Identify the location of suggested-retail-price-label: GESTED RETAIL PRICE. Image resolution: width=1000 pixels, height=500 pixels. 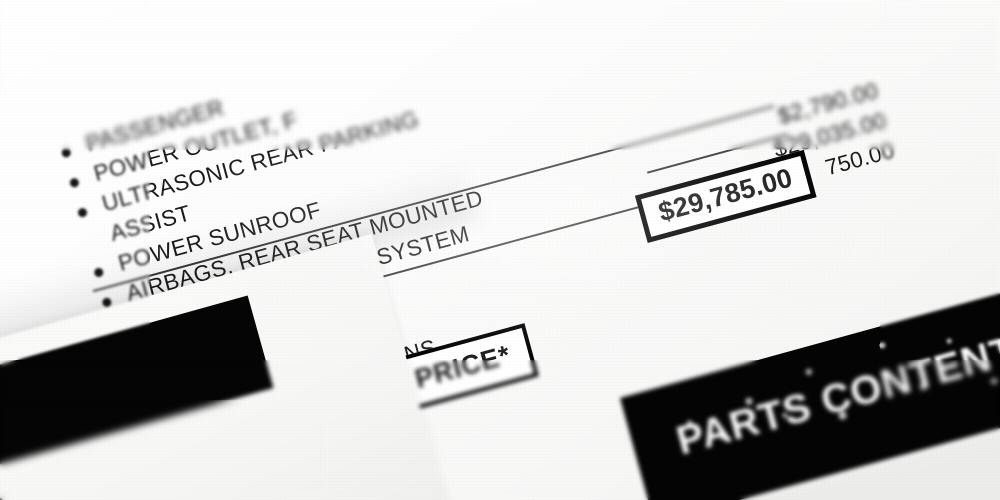
(5, 496).